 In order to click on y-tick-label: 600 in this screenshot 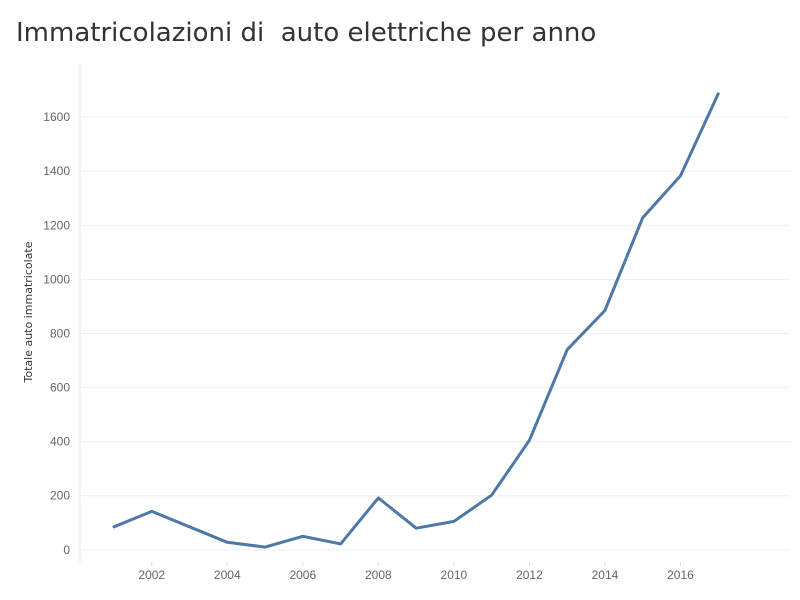, I will do `click(60, 388)`.